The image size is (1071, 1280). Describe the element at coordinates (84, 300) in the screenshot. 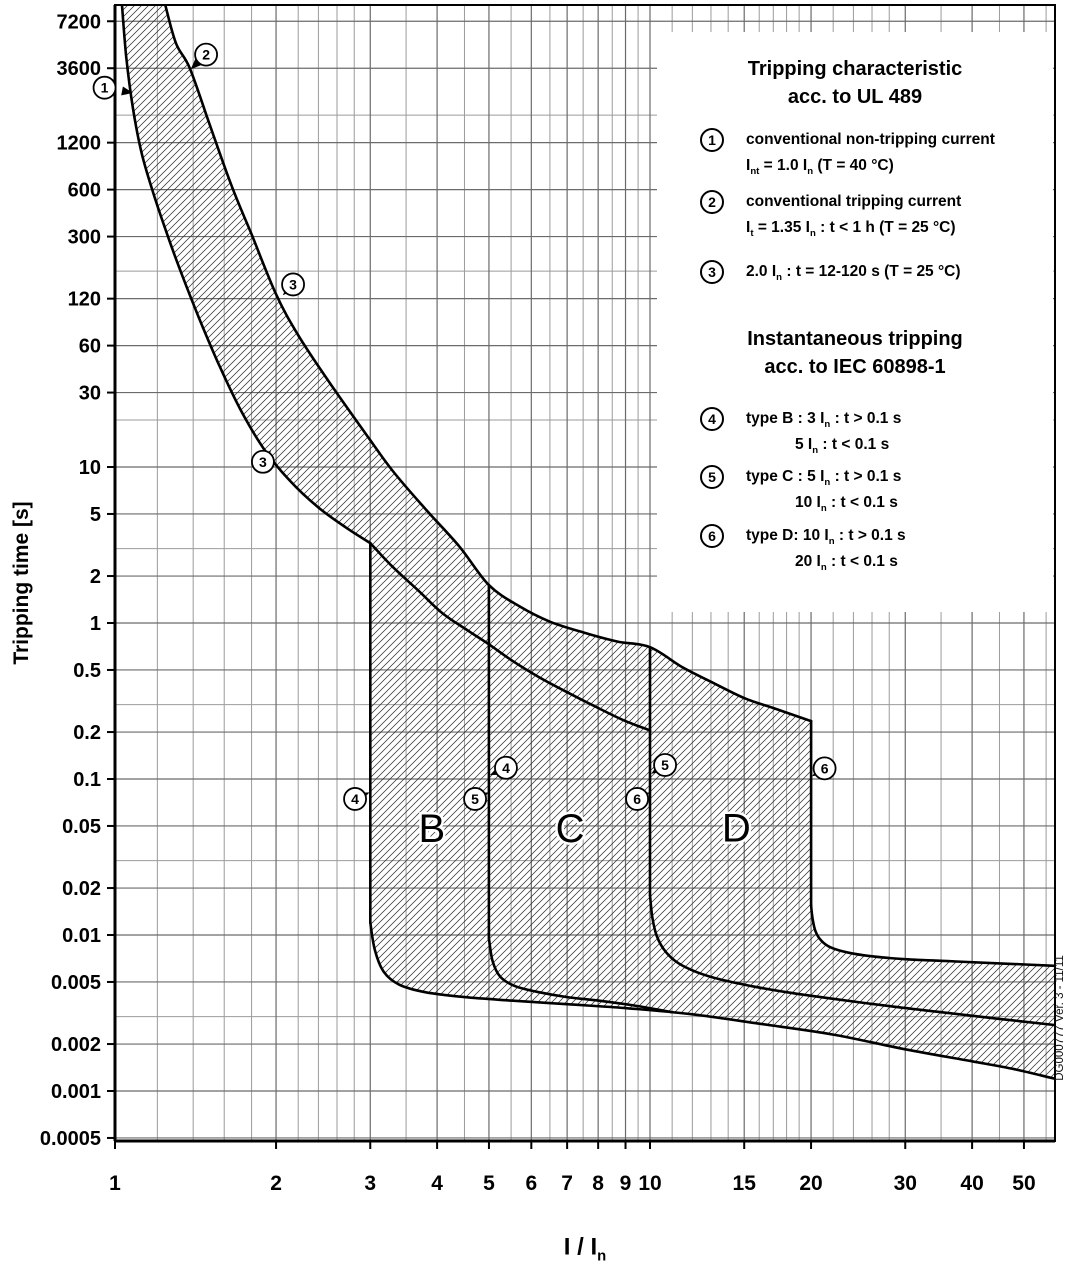

I see `y-tick-label: 120` at that location.